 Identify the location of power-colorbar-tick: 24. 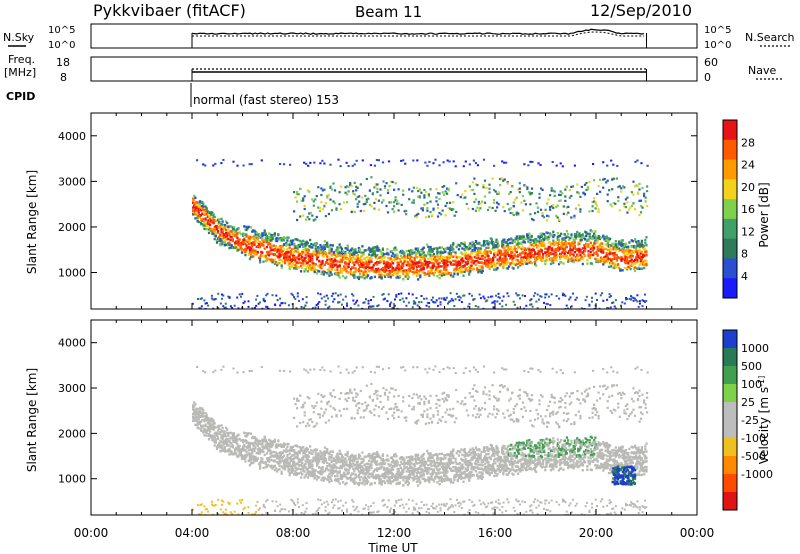
(748, 165).